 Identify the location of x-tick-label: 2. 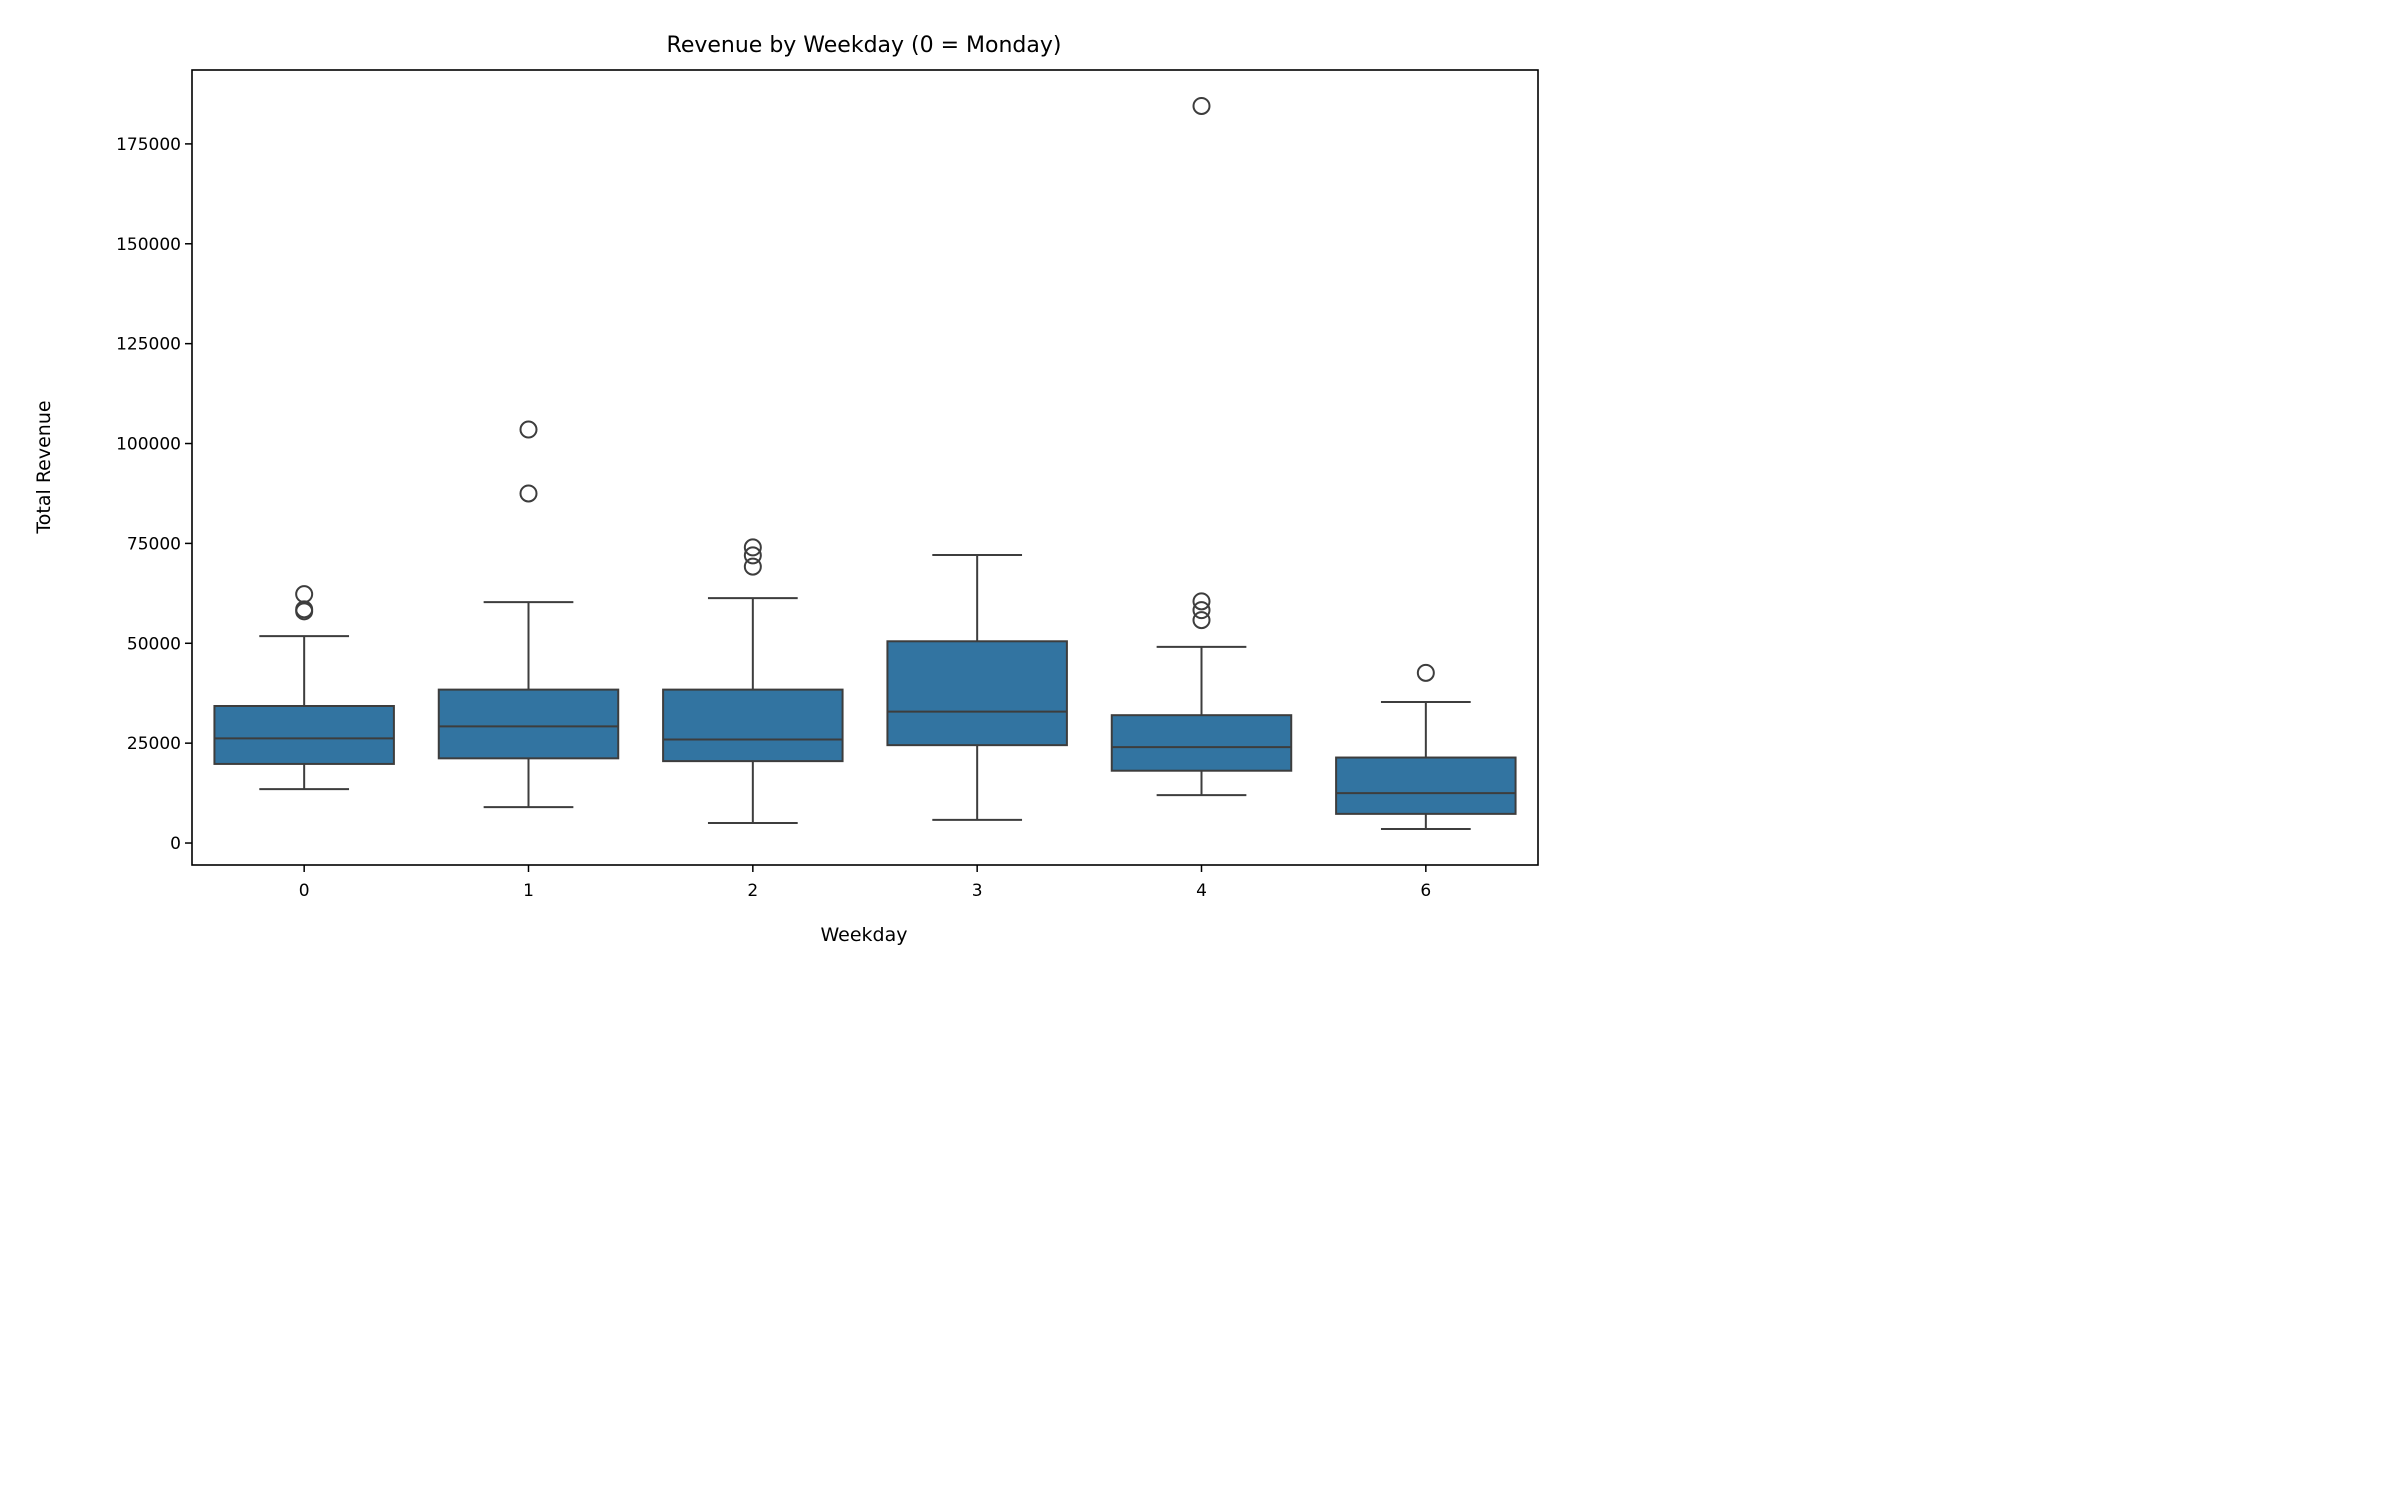
(752, 891).